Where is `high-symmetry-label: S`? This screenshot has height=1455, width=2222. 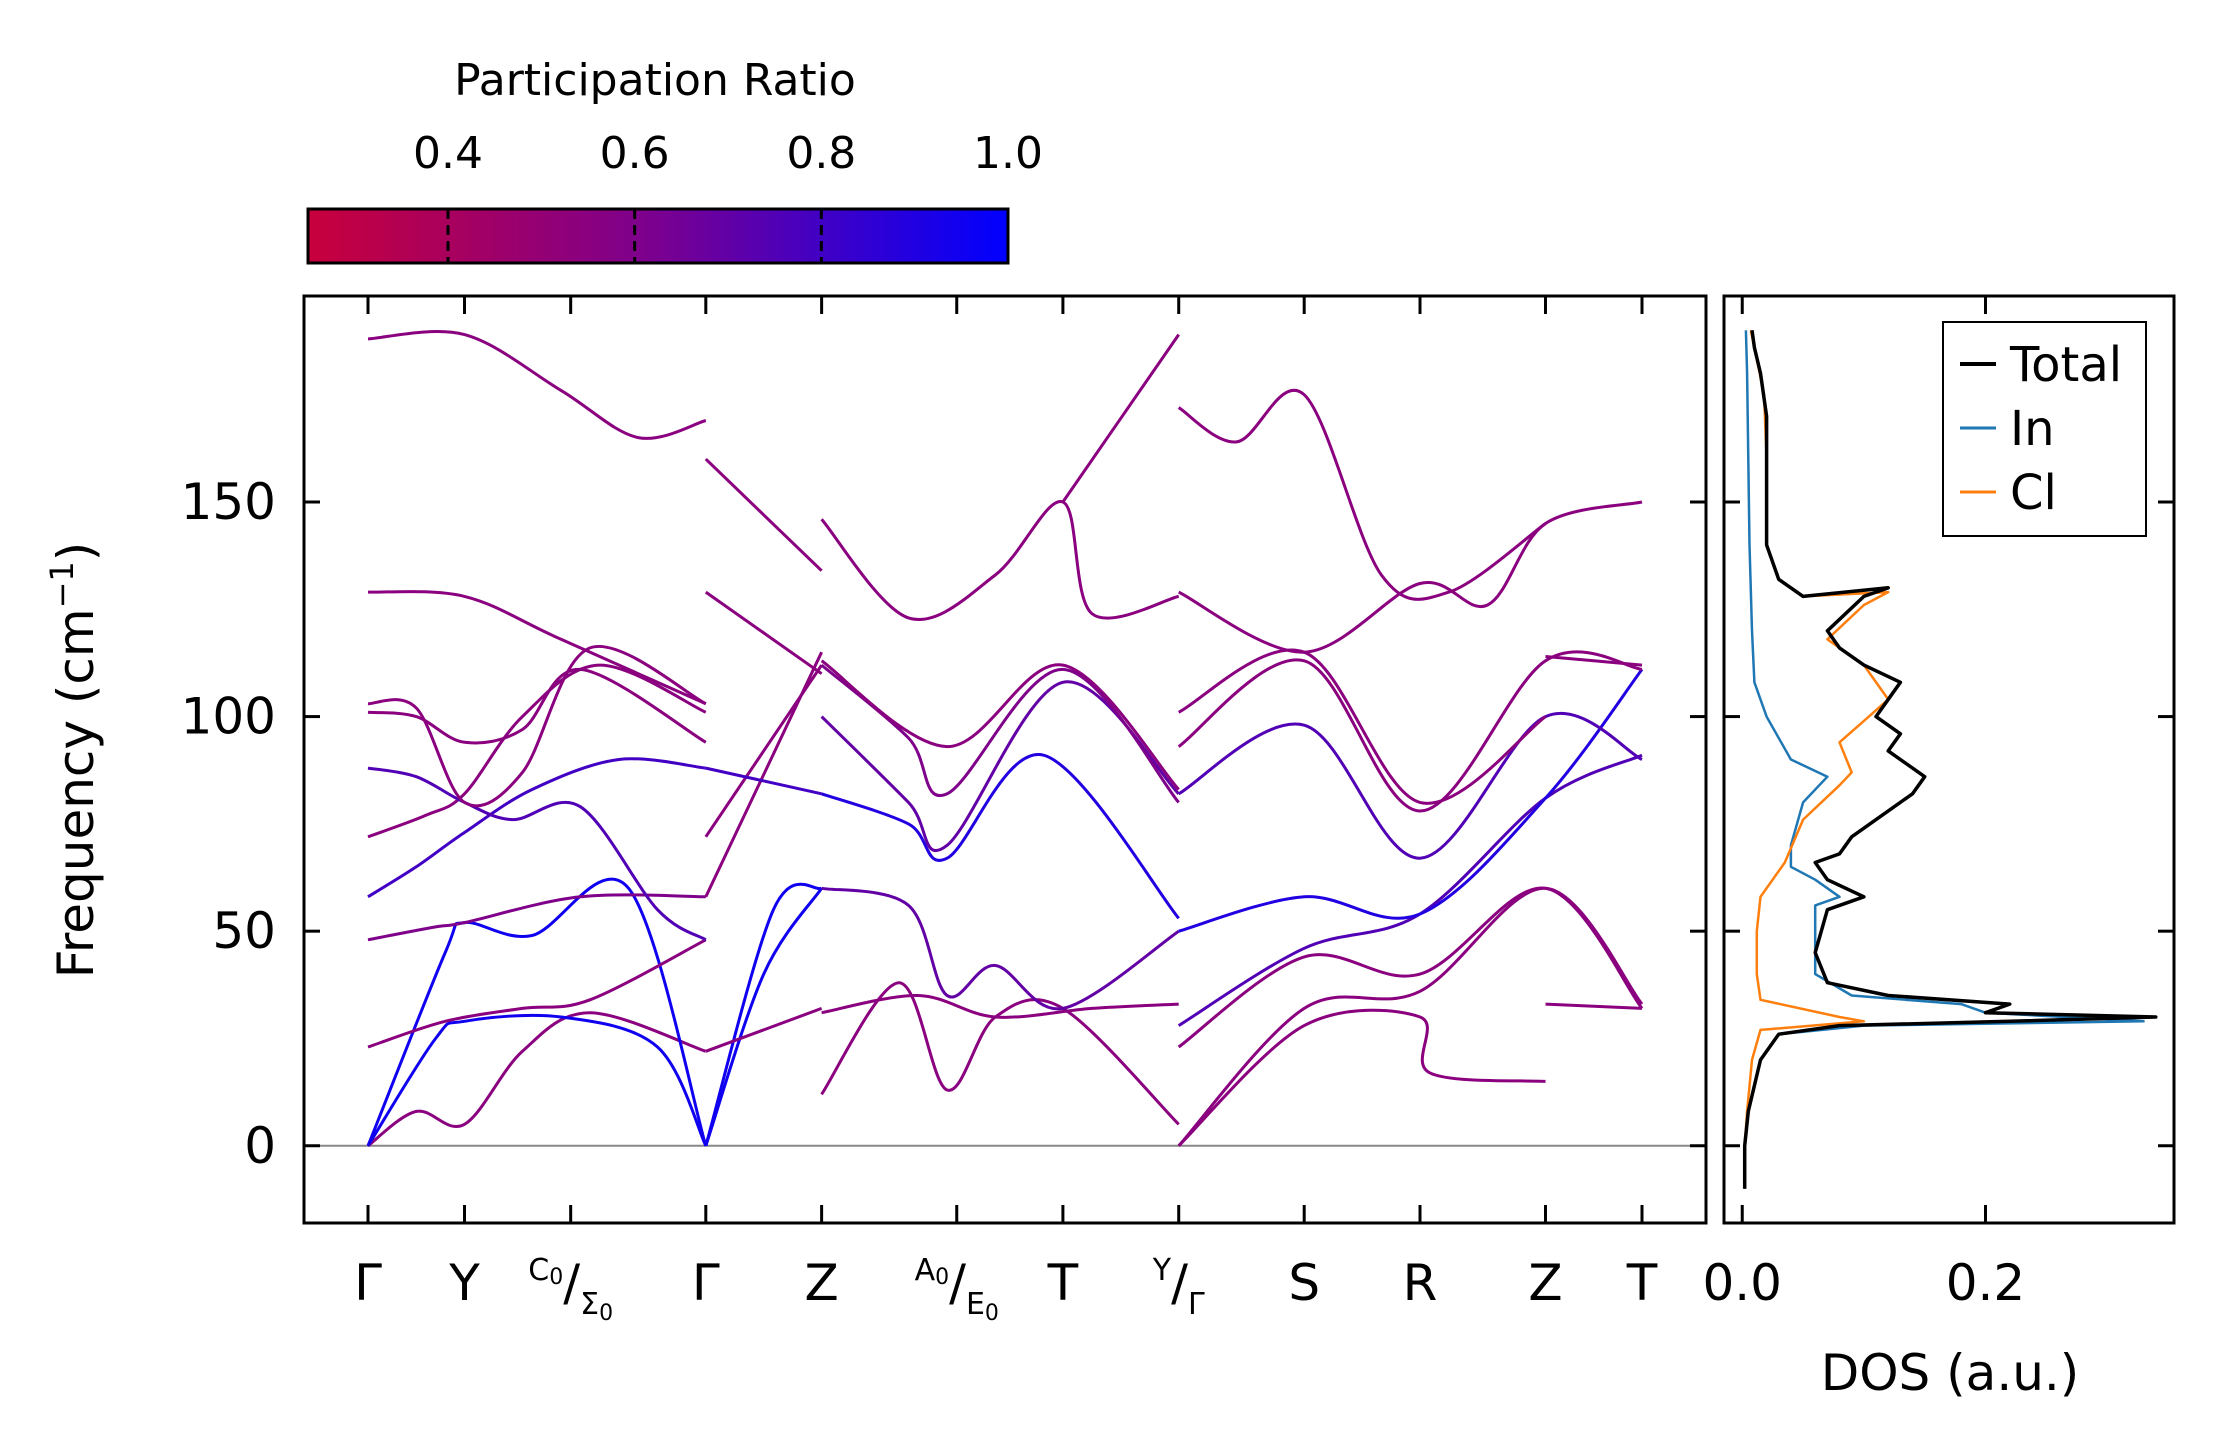 high-symmetry-label: S is located at coordinates (1304, 1283).